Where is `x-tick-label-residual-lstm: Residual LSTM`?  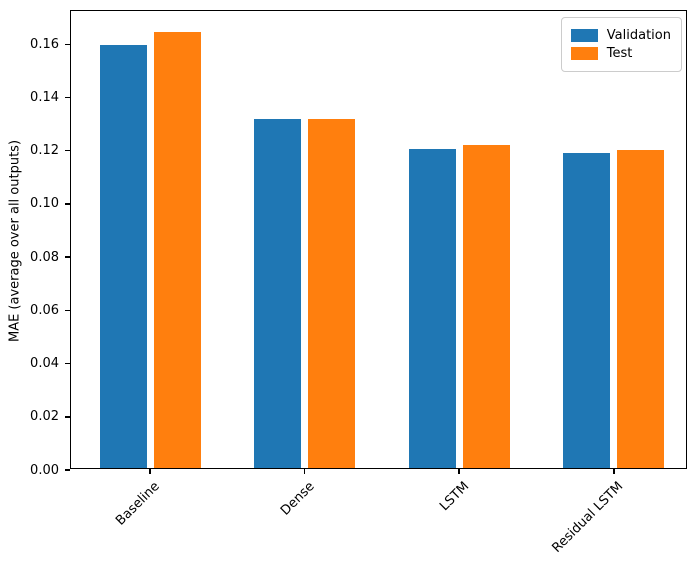 x-tick-label-residual-lstm: Residual LSTM is located at coordinates (588, 517).